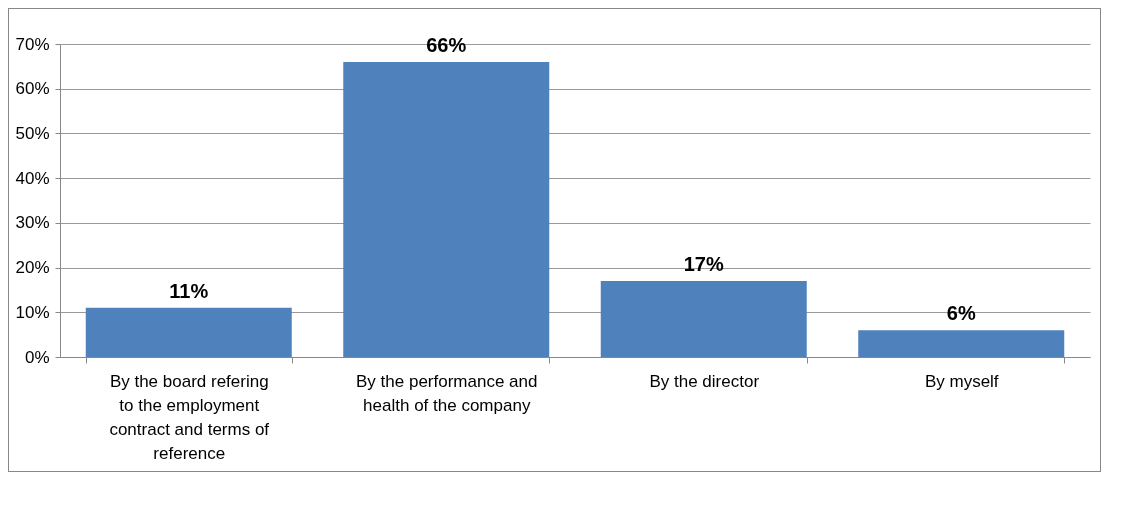 This screenshot has height=512, width=1142. Describe the element at coordinates (32, 178) in the screenshot. I see `y-tick-label: 40%` at that location.